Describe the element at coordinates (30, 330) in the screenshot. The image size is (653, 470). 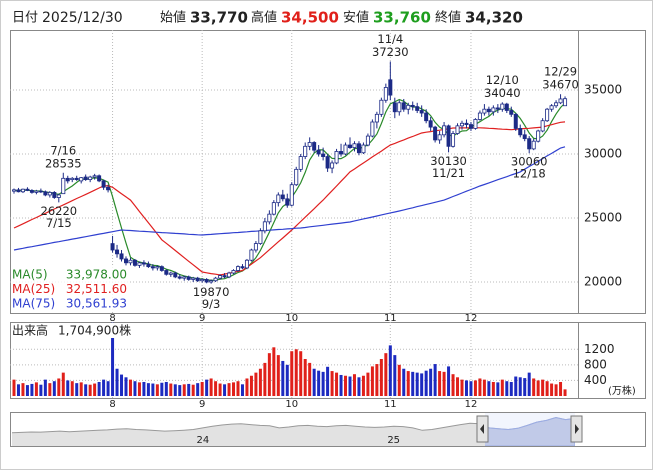
I see `volume-title: 出来高` at that location.